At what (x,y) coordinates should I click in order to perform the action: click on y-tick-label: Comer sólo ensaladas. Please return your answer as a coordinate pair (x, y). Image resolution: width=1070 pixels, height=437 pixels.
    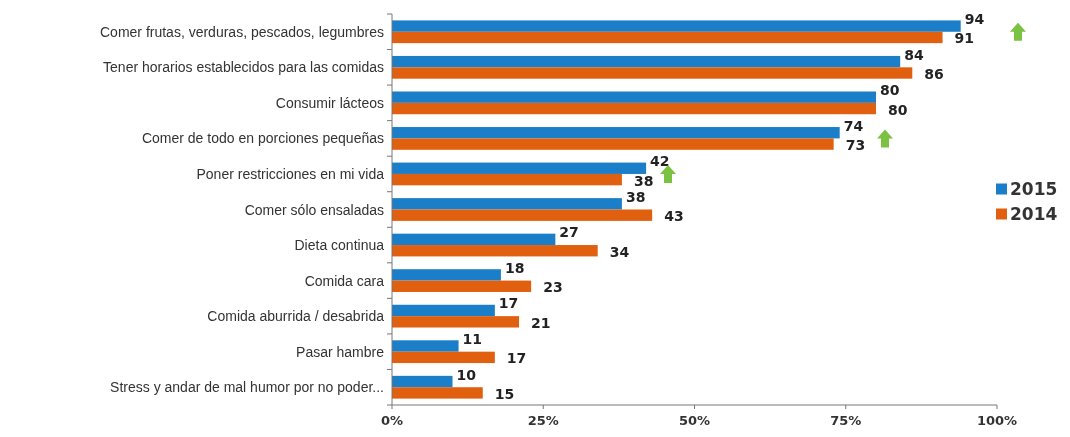
    Looking at the image, I should click on (314, 209).